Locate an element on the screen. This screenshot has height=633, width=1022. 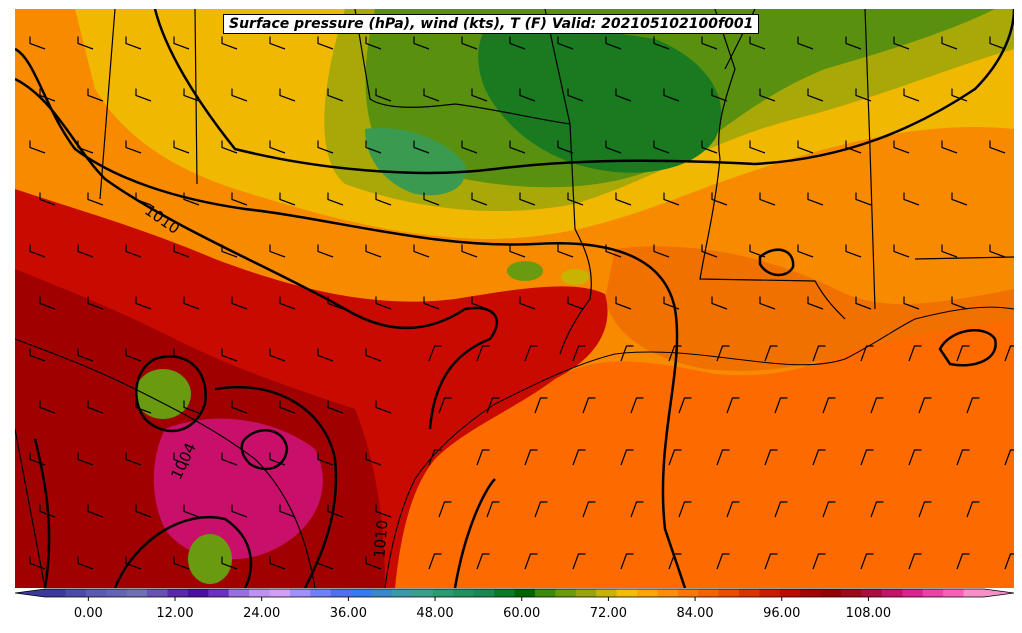
colorbar-extend-low is located at coordinates (30, 593).